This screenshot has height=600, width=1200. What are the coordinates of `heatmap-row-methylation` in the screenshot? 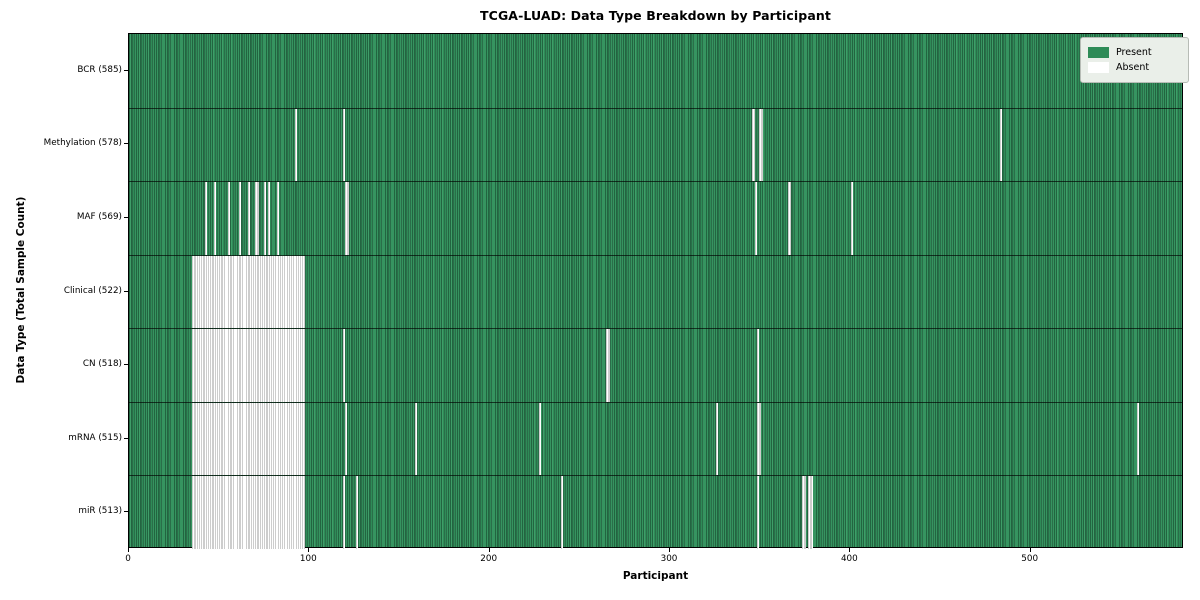 It's located at (655, 144).